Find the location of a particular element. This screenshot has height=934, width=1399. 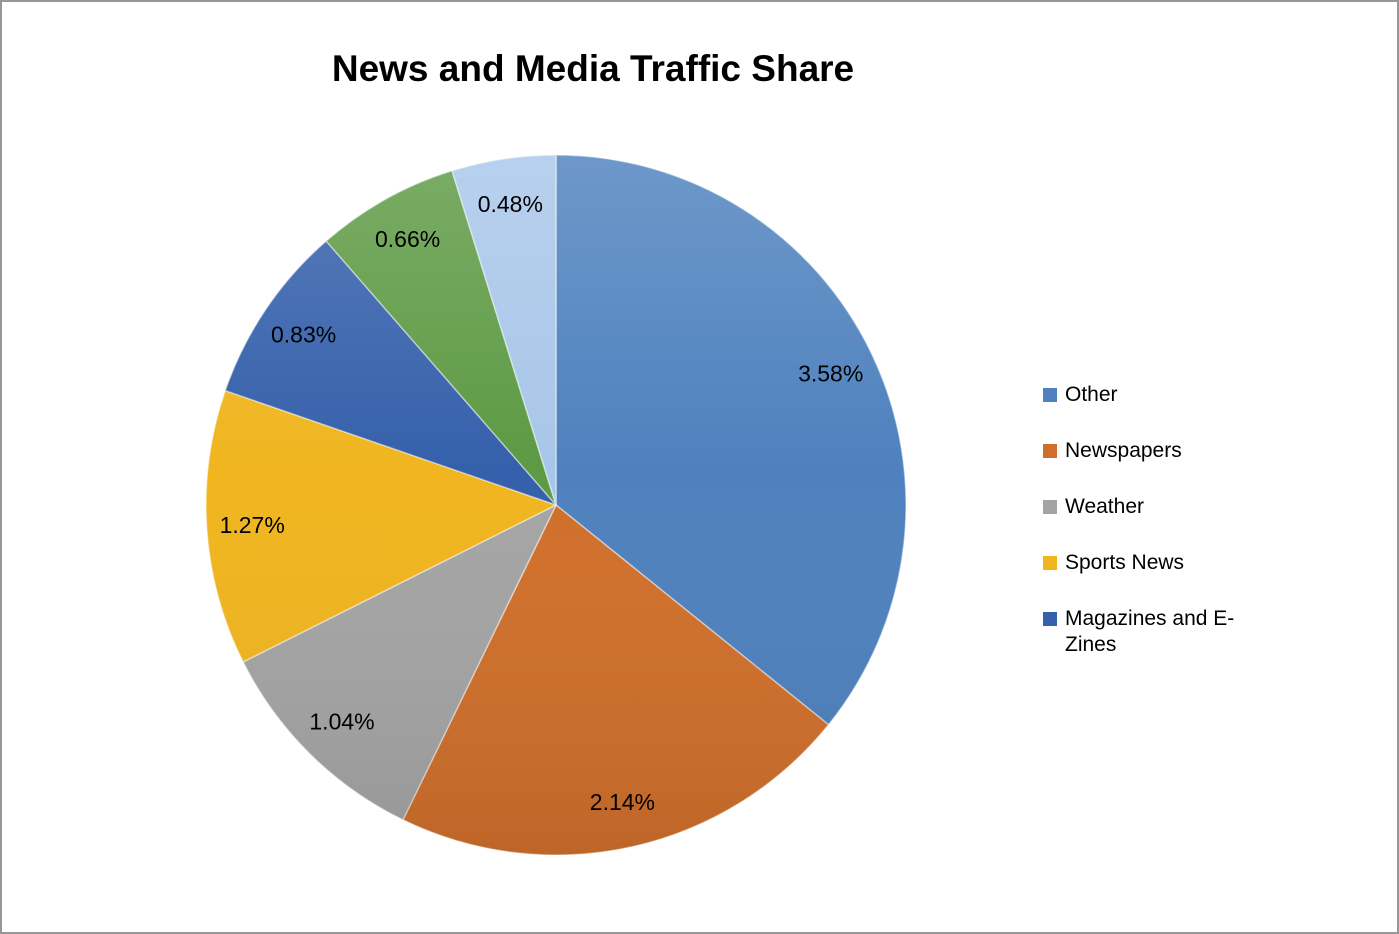

slice-data-label: 1.27% is located at coordinates (252, 525).